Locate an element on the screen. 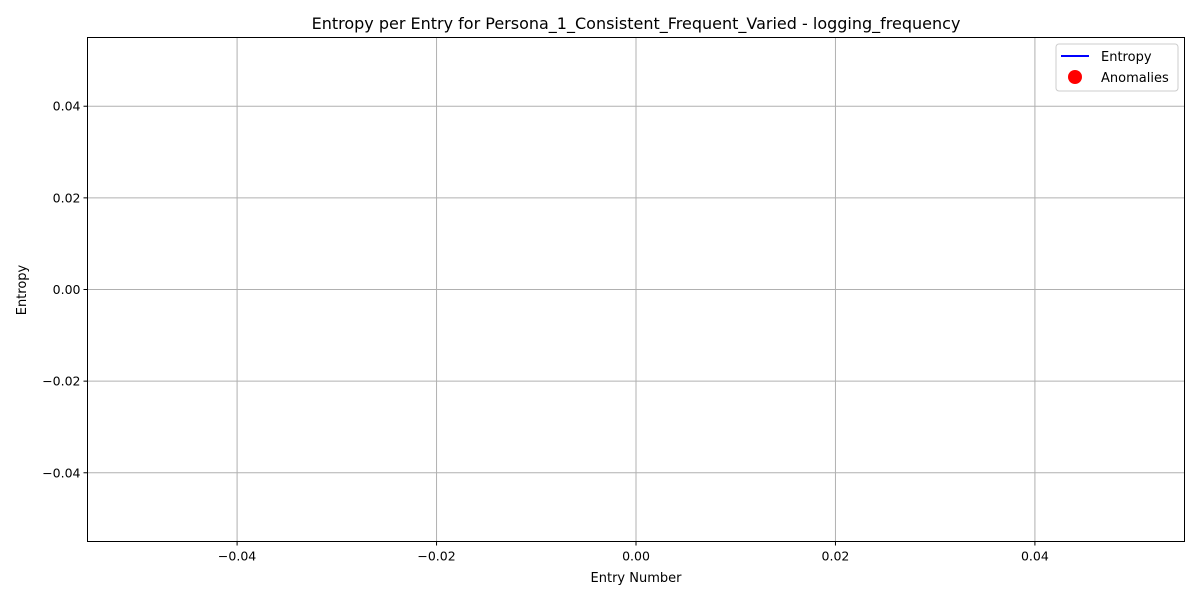 The image size is (1200, 600). legend-label-anomalies: Anomalies is located at coordinates (1135, 78).